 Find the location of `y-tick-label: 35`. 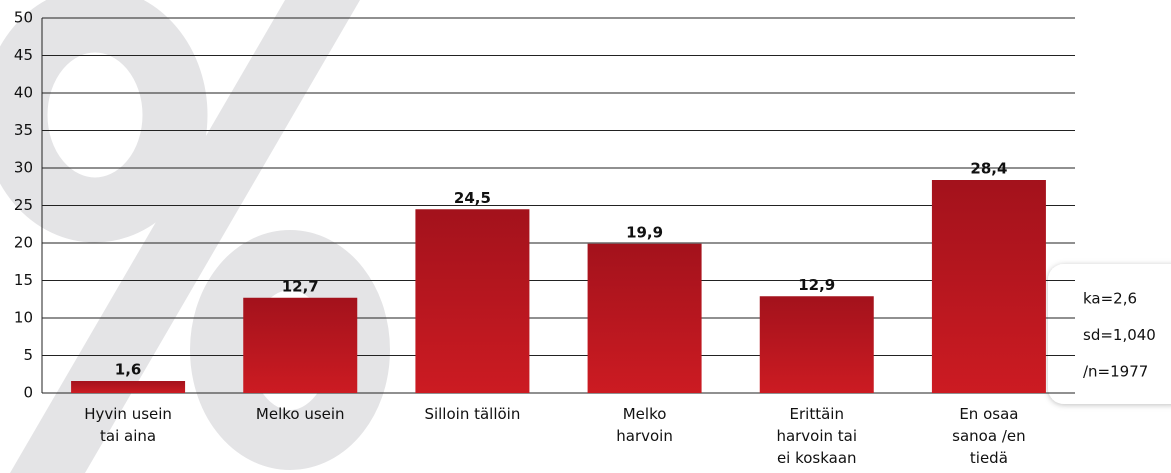

y-tick-label: 35 is located at coordinates (23, 130).